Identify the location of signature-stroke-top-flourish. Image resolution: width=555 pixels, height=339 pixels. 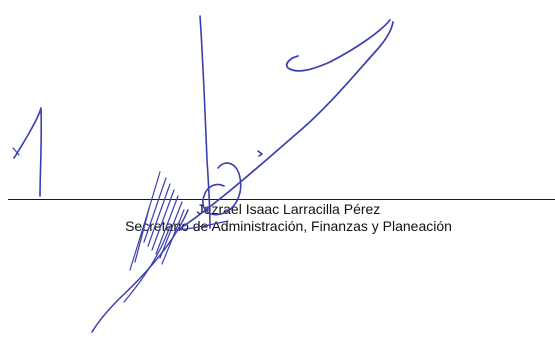
(338, 45).